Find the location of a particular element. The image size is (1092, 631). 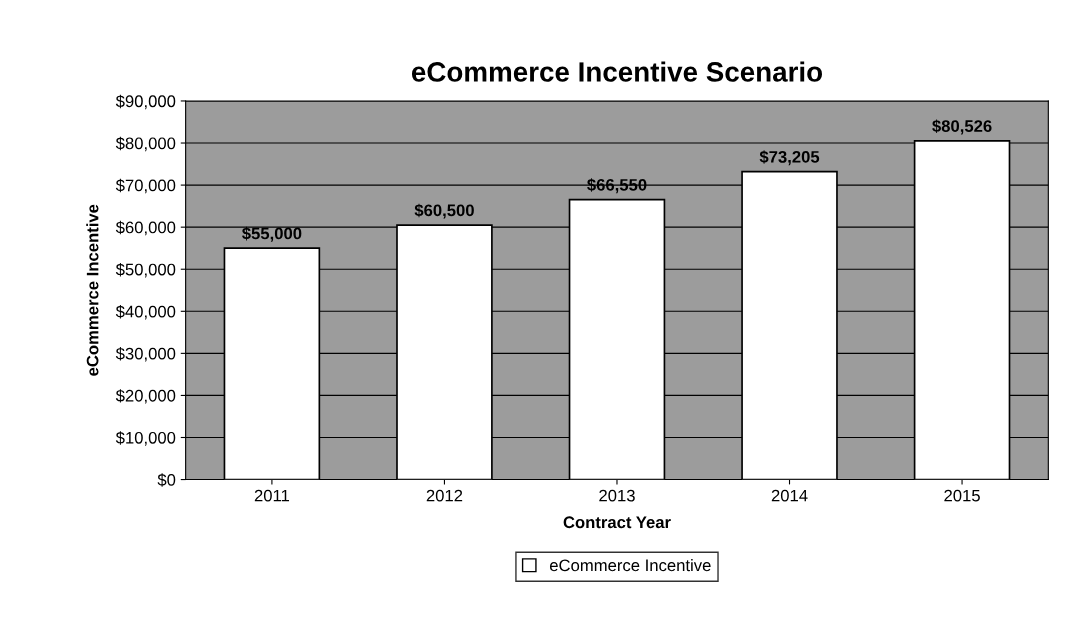

x-tick-label: 2012 is located at coordinates (444, 495).